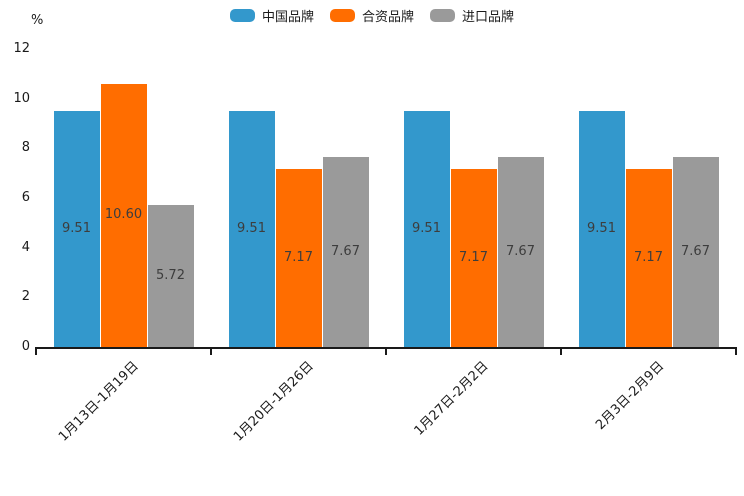 The height and width of the screenshot is (496, 744). What do you see at coordinates (451, 398) in the screenshot?
I see `x-axis-category-label: 1月27日-2月2日` at bounding box center [451, 398].